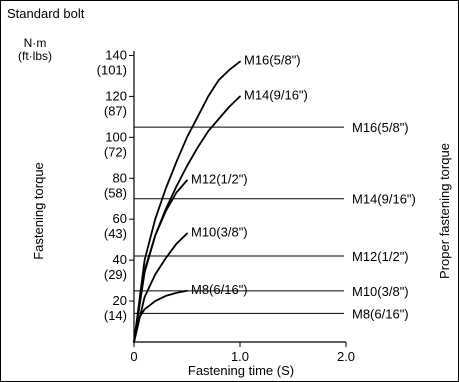 Image resolution: width=459 pixels, height=382 pixels. I want to click on y-tick-alt-label: (87), so click(115, 110).